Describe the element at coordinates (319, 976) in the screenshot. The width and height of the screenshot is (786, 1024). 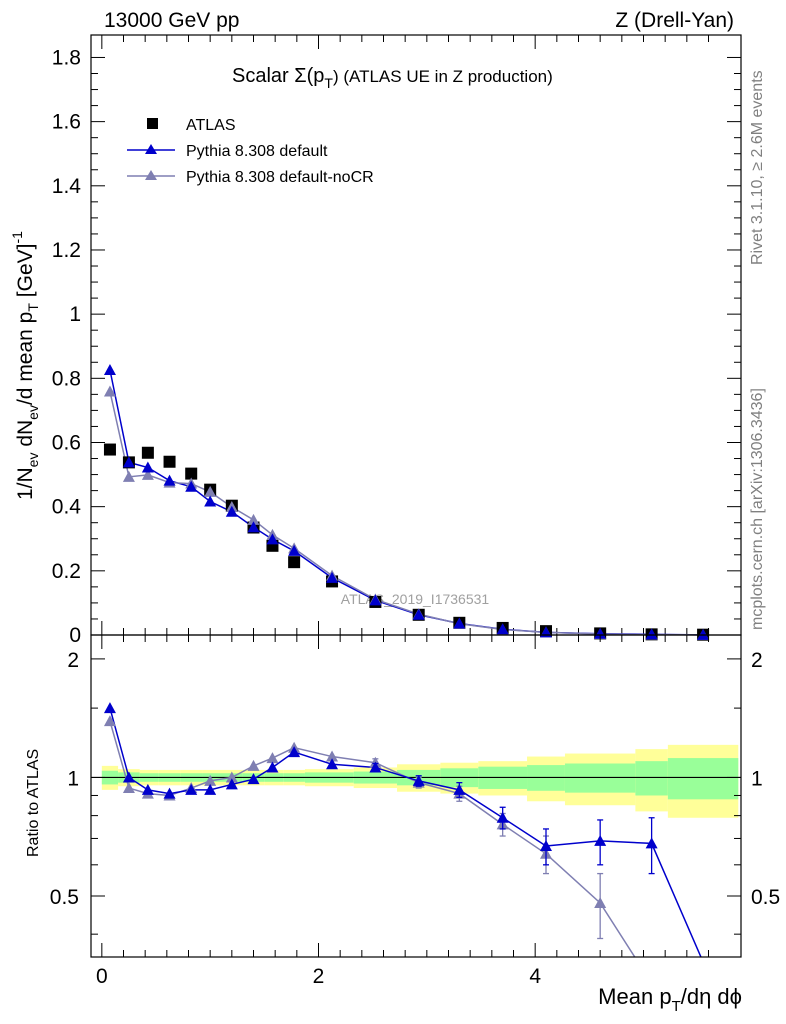
I see `ratio-xtick-label: 2` at that location.